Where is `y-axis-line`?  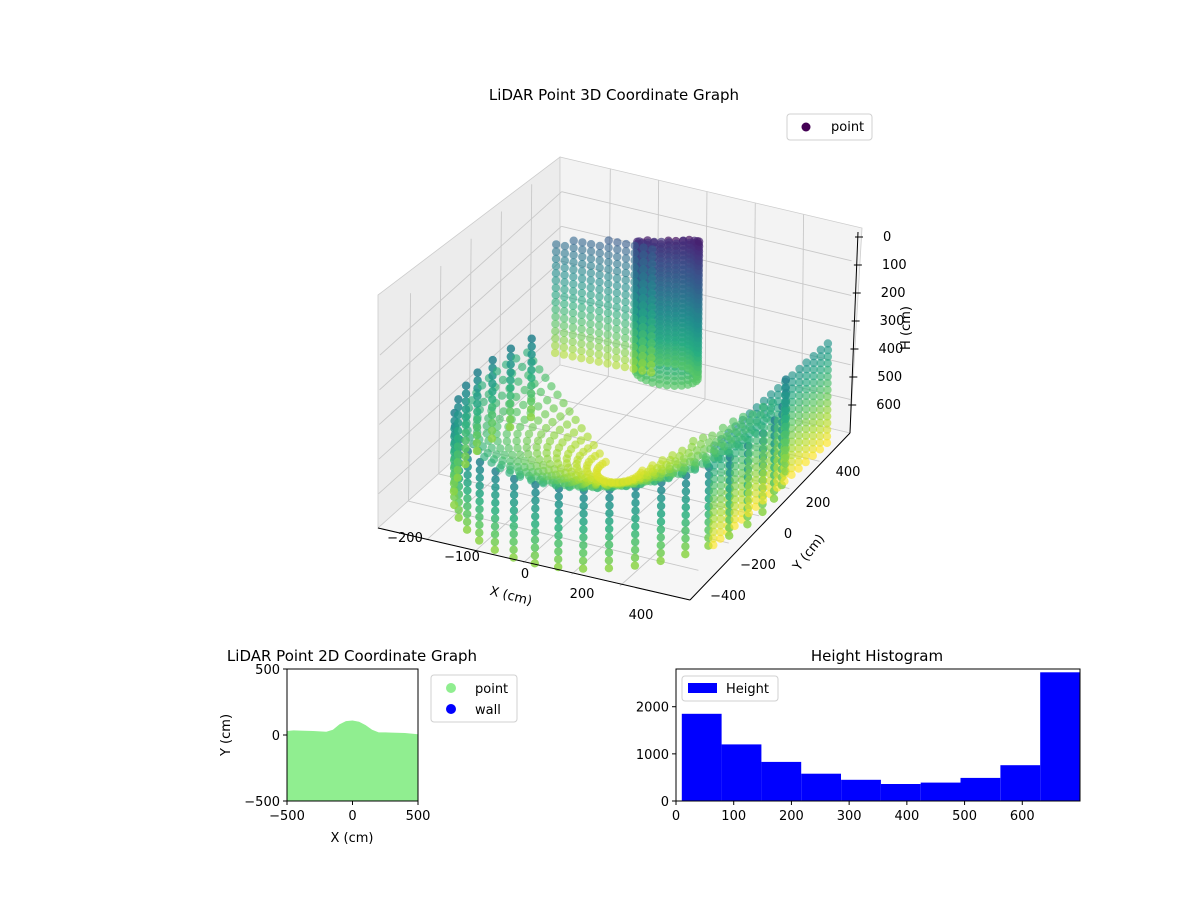 y-axis-line is located at coordinates (770, 516).